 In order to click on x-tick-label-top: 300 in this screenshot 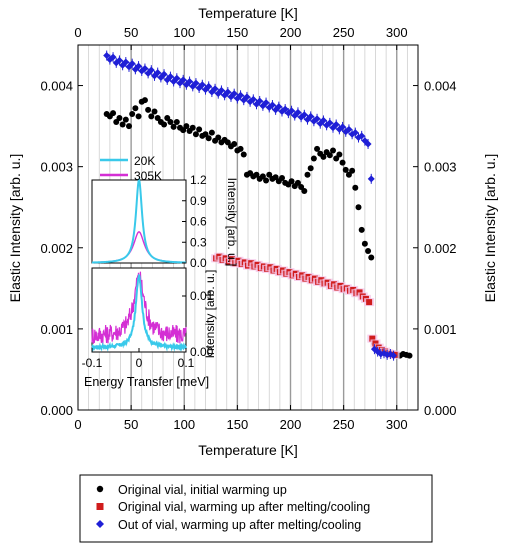, I will do `click(397, 32)`.